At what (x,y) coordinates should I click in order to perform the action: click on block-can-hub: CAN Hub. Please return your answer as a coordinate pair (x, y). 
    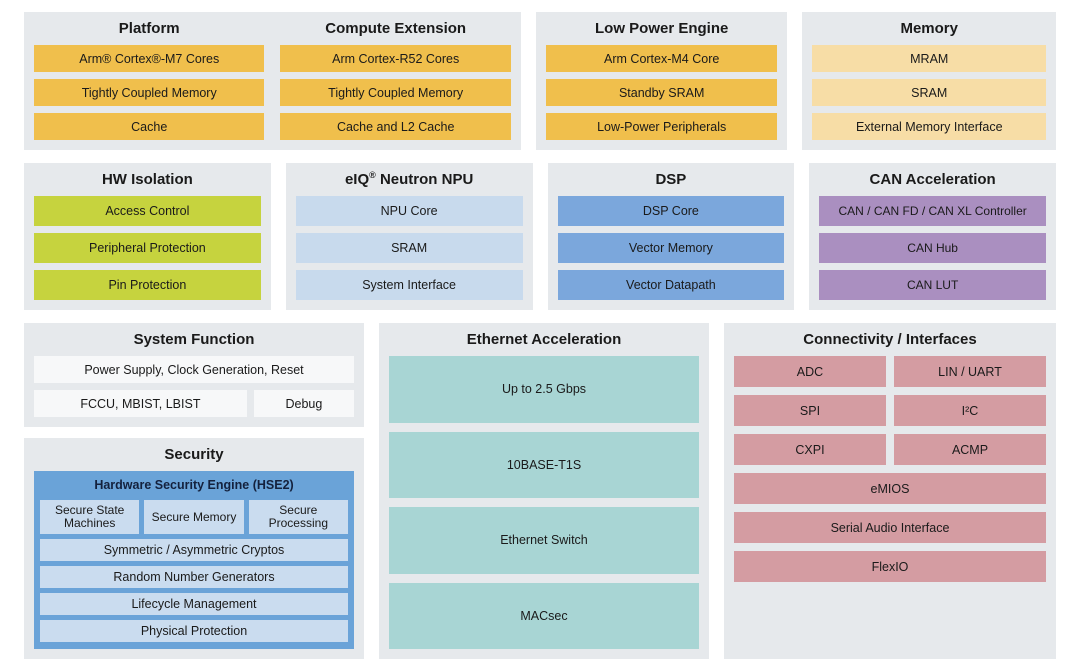
    Looking at the image, I should click on (932, 248).